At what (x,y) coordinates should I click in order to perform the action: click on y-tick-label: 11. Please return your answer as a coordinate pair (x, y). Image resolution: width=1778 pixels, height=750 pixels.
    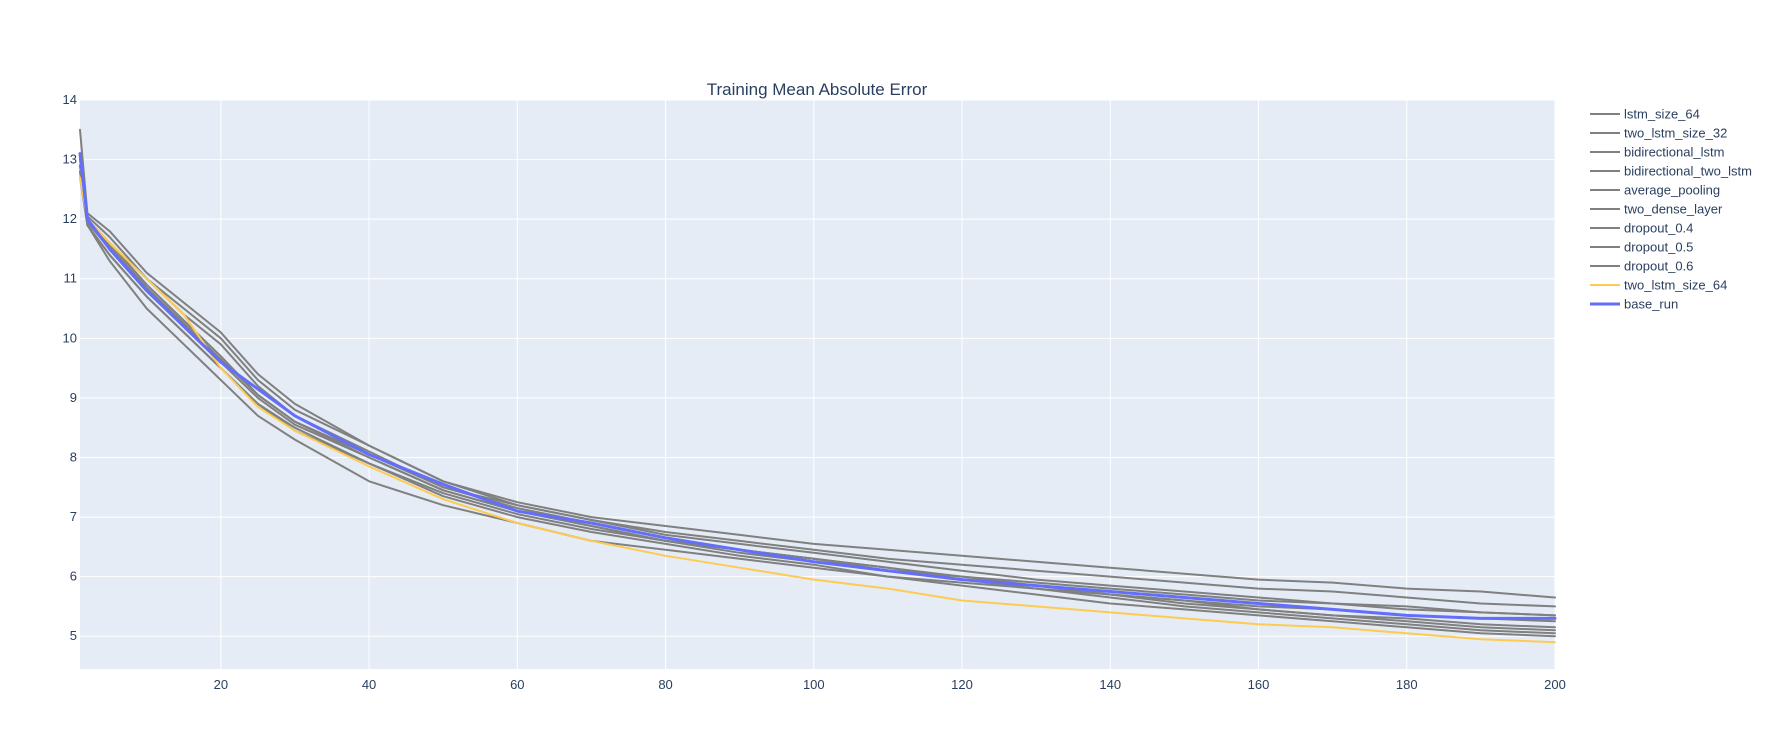
    Looking at the image, I should click on (71, 278).